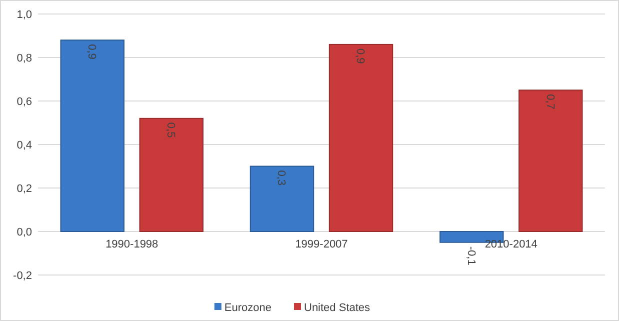  Describe the element at coordinates (170, 130) in the screenshot. I see `data-label: 0,5` at that location.